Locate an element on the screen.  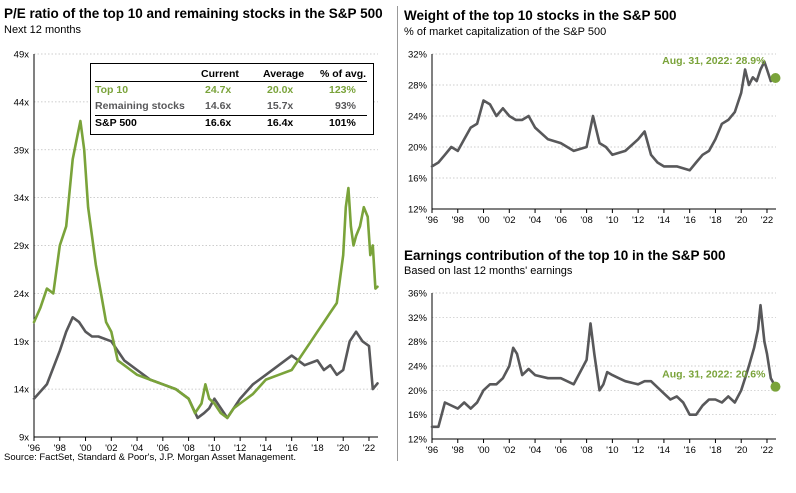
series-line-top-10-weight is located at coordinates (603, 116).